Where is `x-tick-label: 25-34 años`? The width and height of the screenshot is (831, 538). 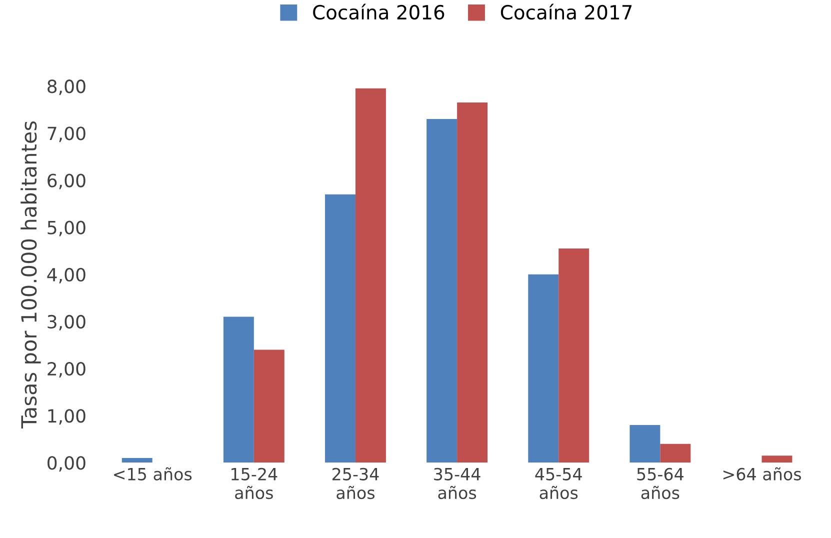 x-tick-label: 25-34 años is located at coordinates (355, 484).